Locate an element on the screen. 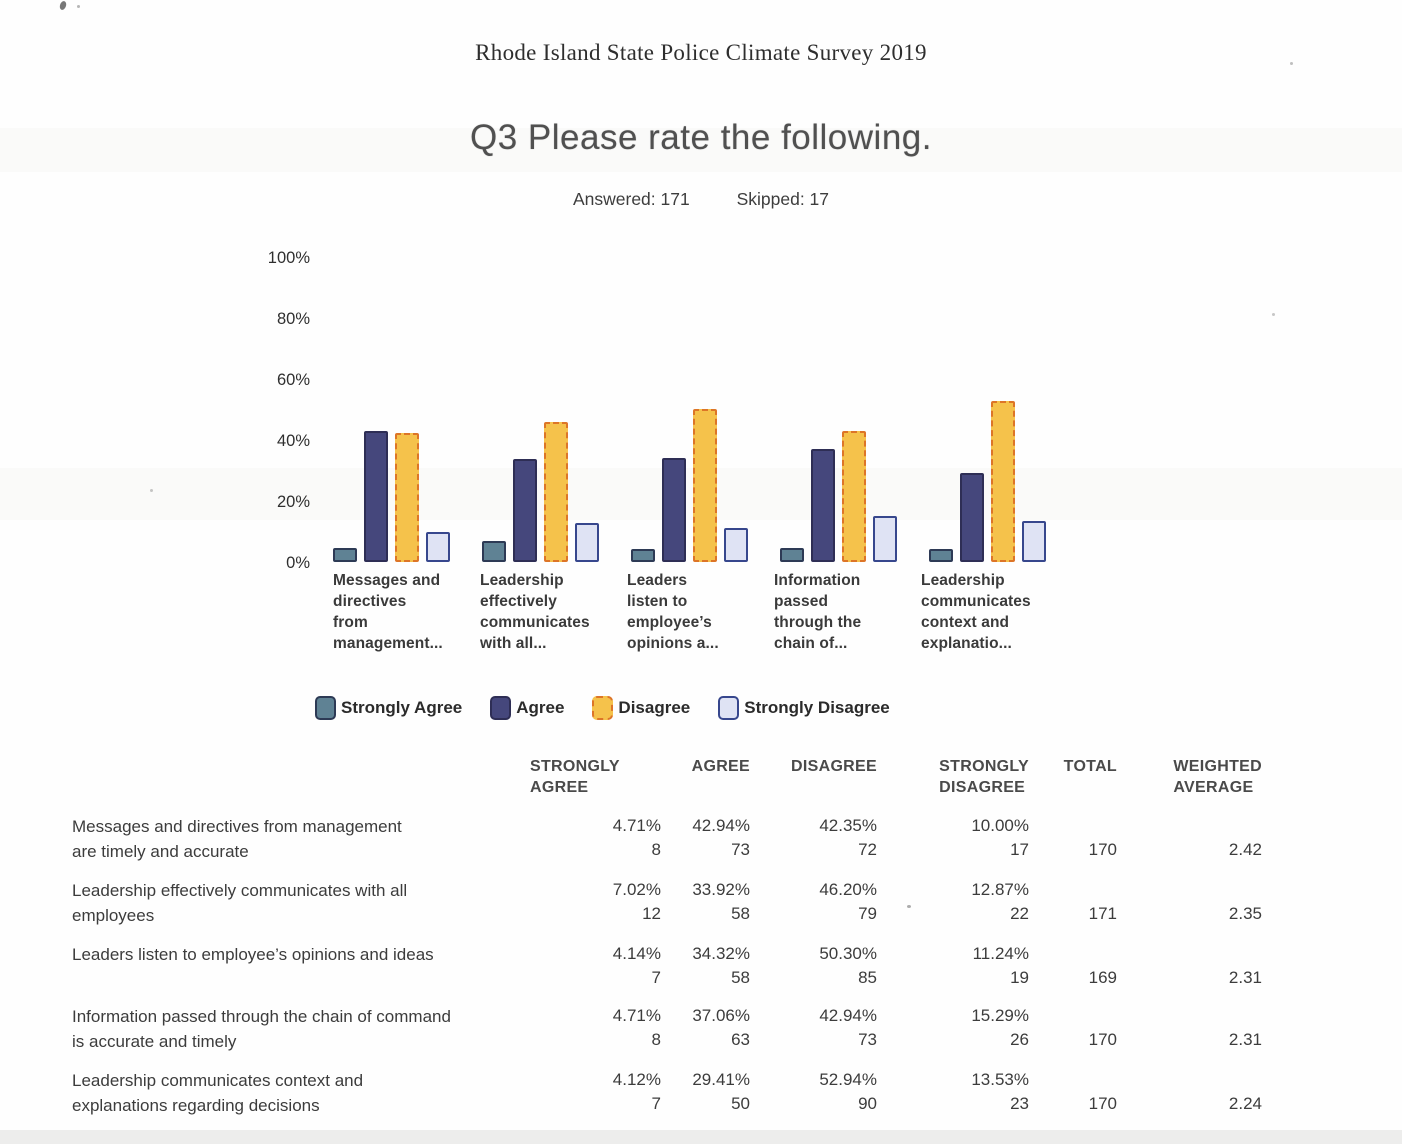 The width and height of the screenshot is (1402, 1144). skipped-count: Skipped: 17 is located at coordinates (783, 199).